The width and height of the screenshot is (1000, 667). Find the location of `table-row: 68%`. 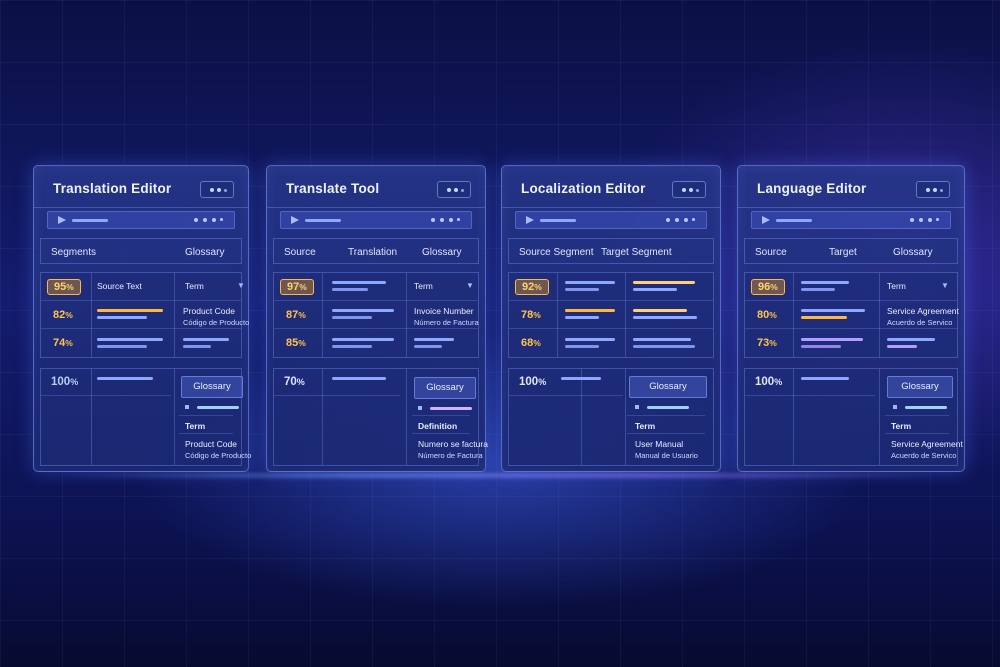

table-row: 68% is located at coordinates (611, 343).